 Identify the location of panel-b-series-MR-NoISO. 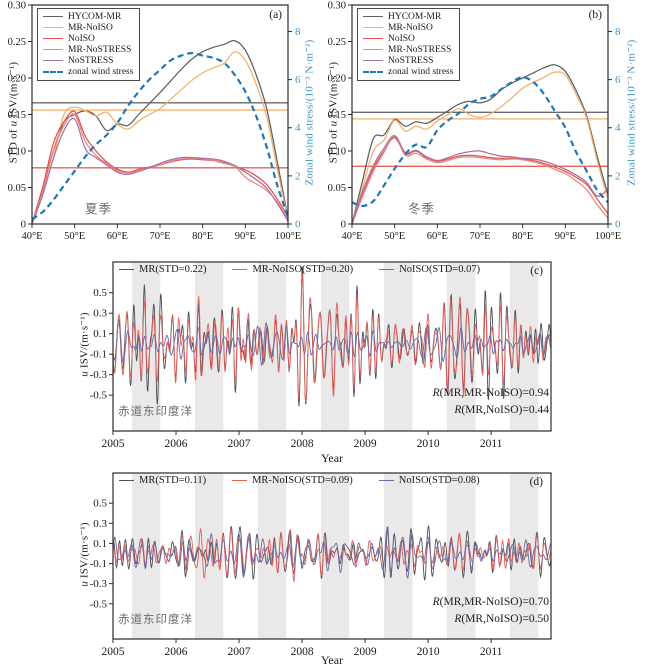
(480, 147).